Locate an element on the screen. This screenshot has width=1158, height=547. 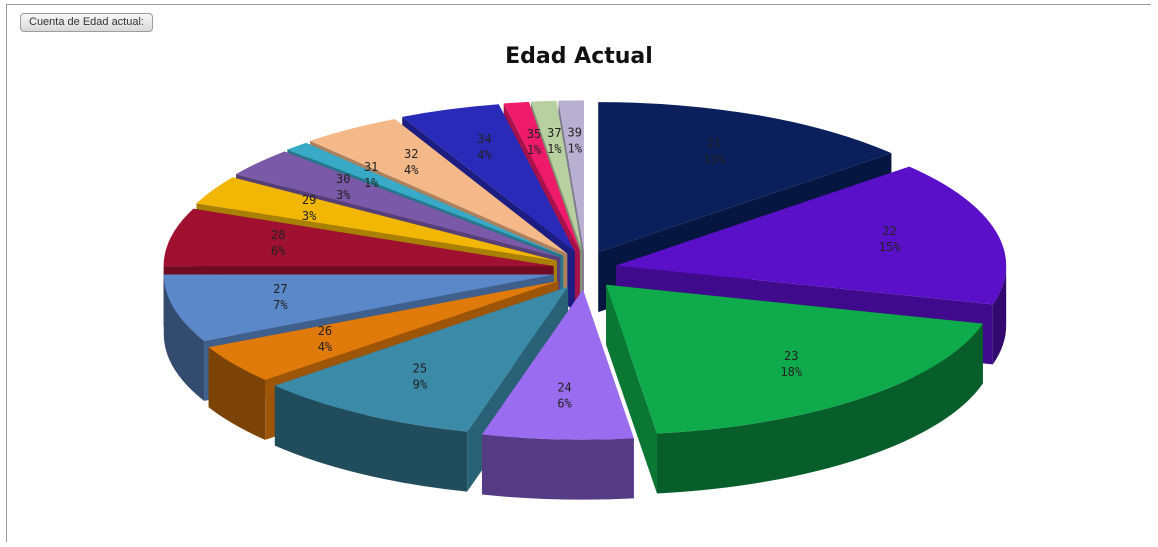
slice-label-35: 35 is located at coordinates (534, 134).